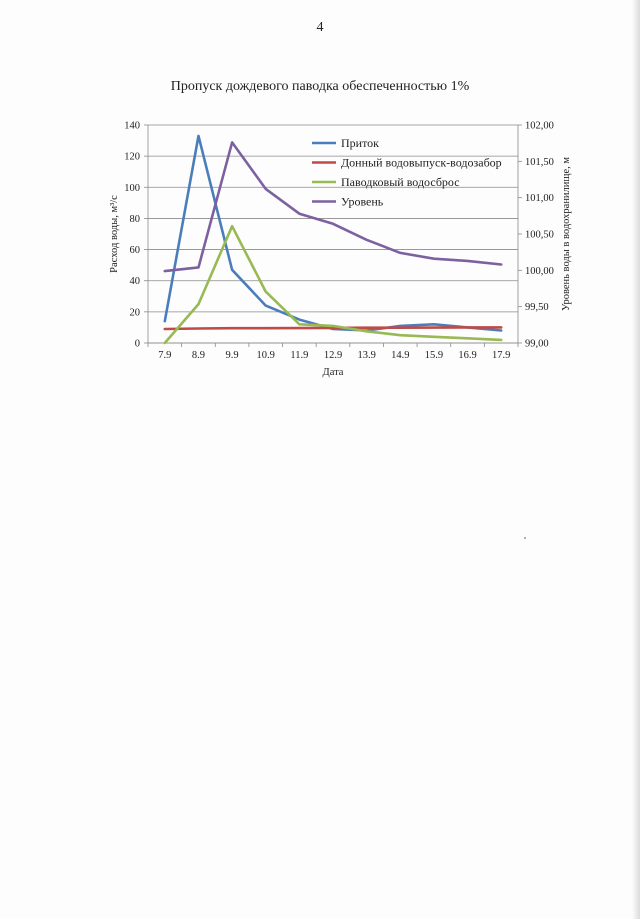  I want to click on left-tick-label: 140, so click(132, 126).